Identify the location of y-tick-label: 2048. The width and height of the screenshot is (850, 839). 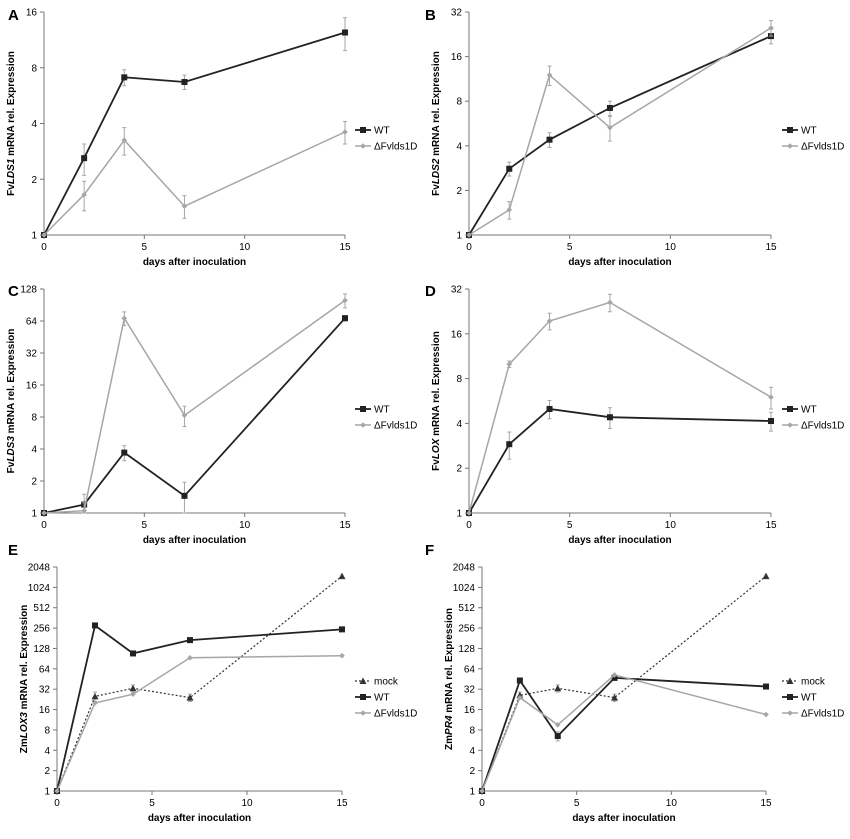
(464, 568).